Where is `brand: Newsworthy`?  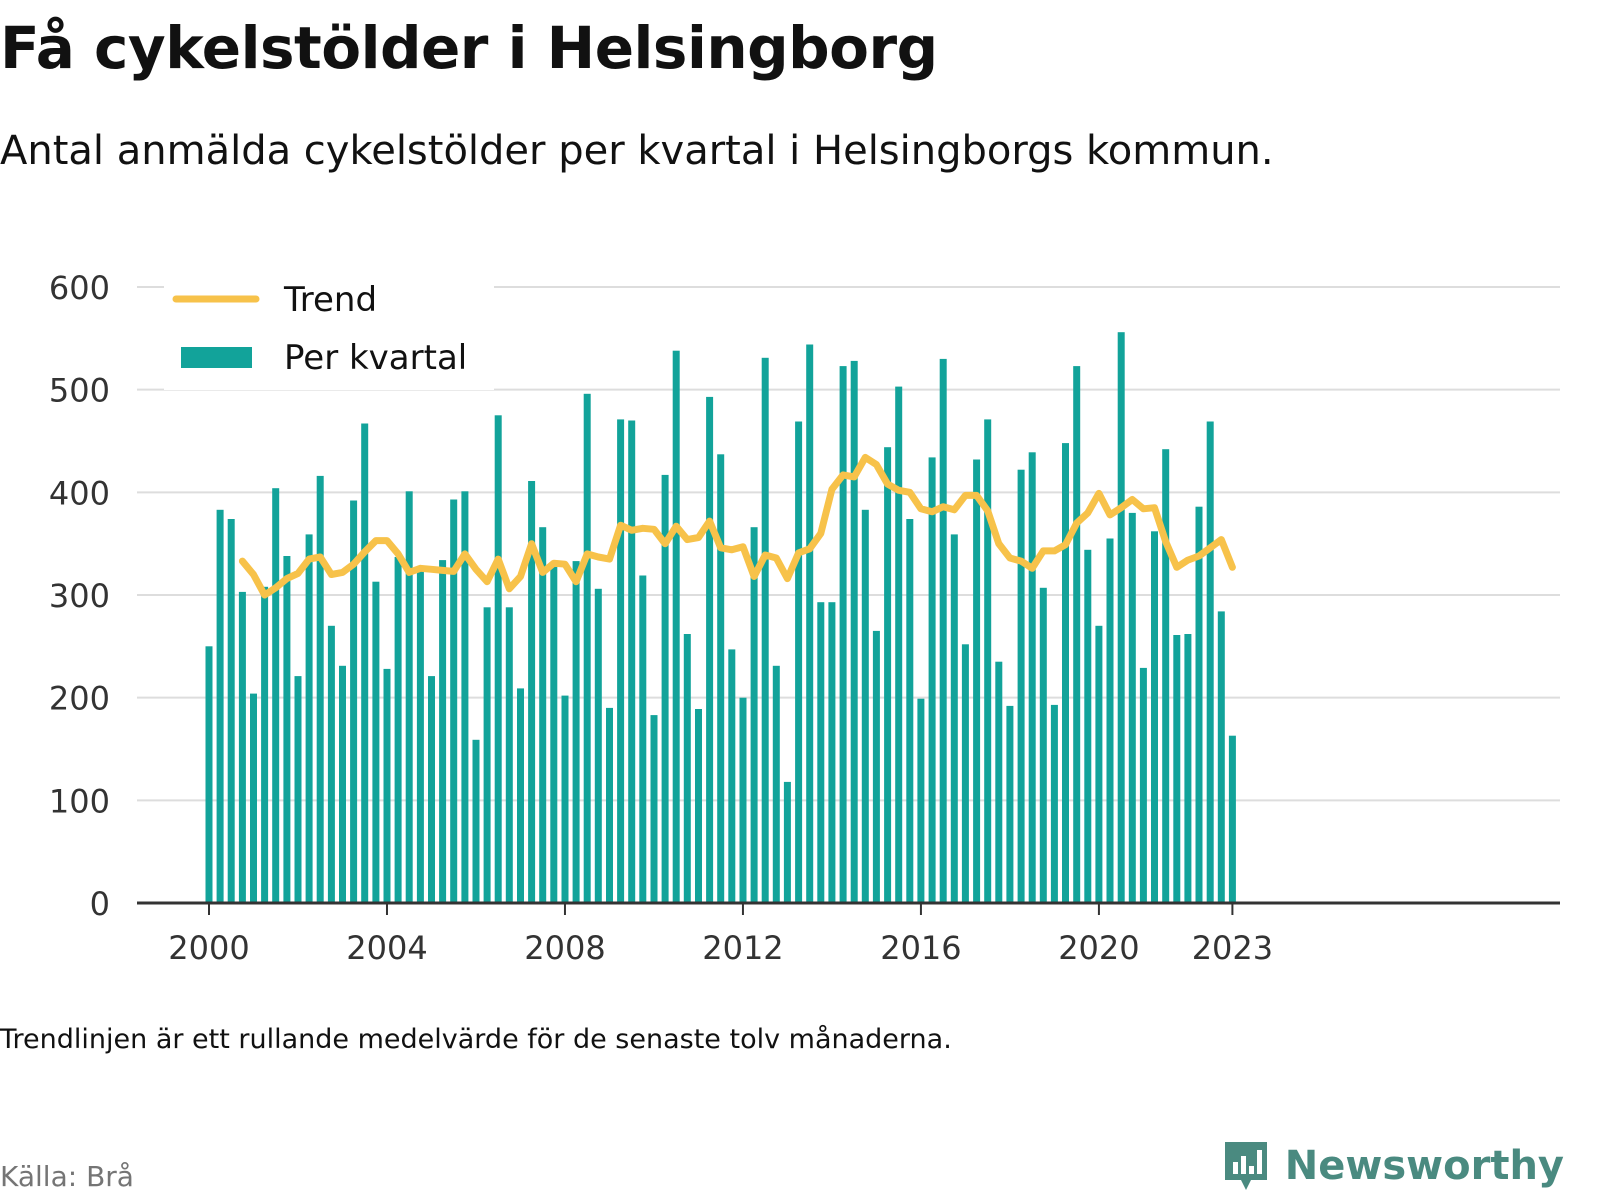 brand: Newsworthy is located at coordinates (1392, 1166).